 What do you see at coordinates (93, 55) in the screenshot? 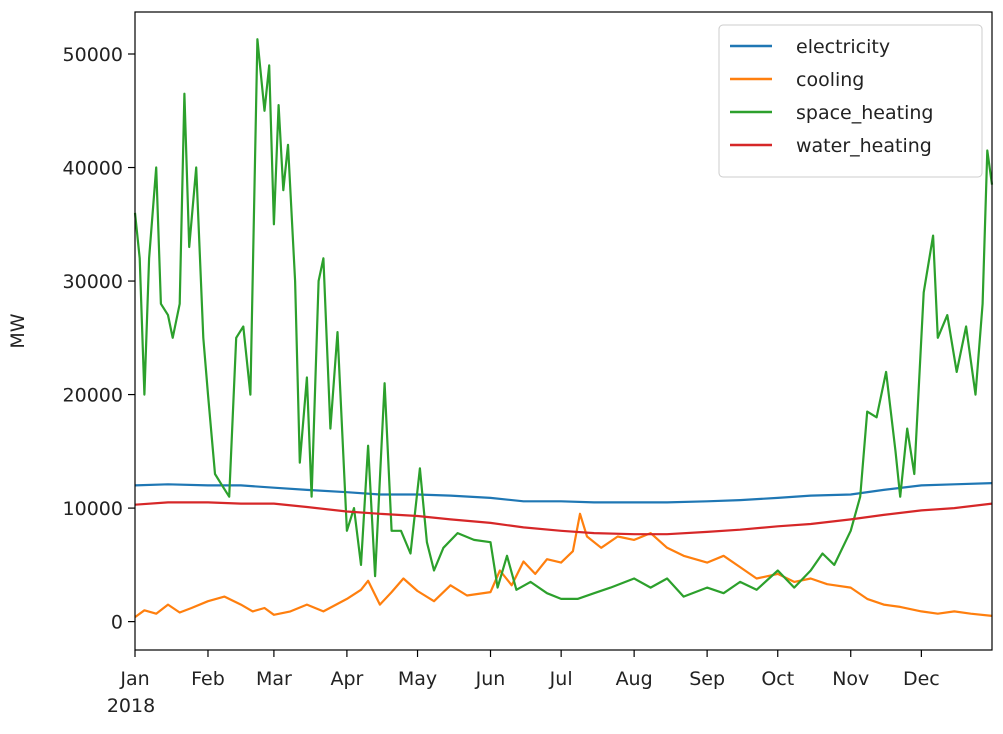
I see `y-tick-label: 50000` at bounding box center [93, 55].